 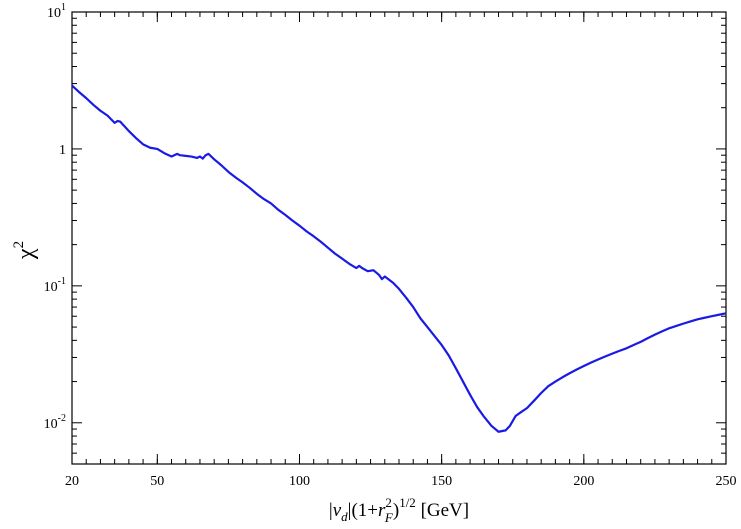 What do you see at coordinates (396, 510) in the screenshot?
I see `x-label-paren-close: )` at bounding box center [396, 510].